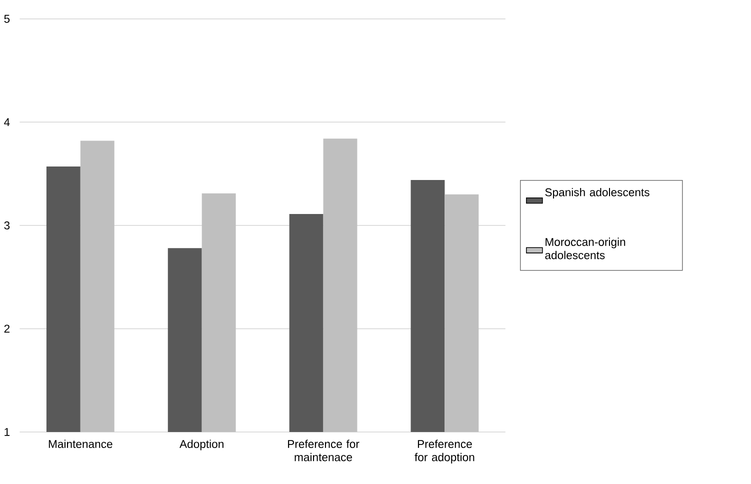 The image size is (751, 484). Describe the element at coordinates (444, 452) in the screenshot. I see `x-tick-label: Preference for adoption` at that location.